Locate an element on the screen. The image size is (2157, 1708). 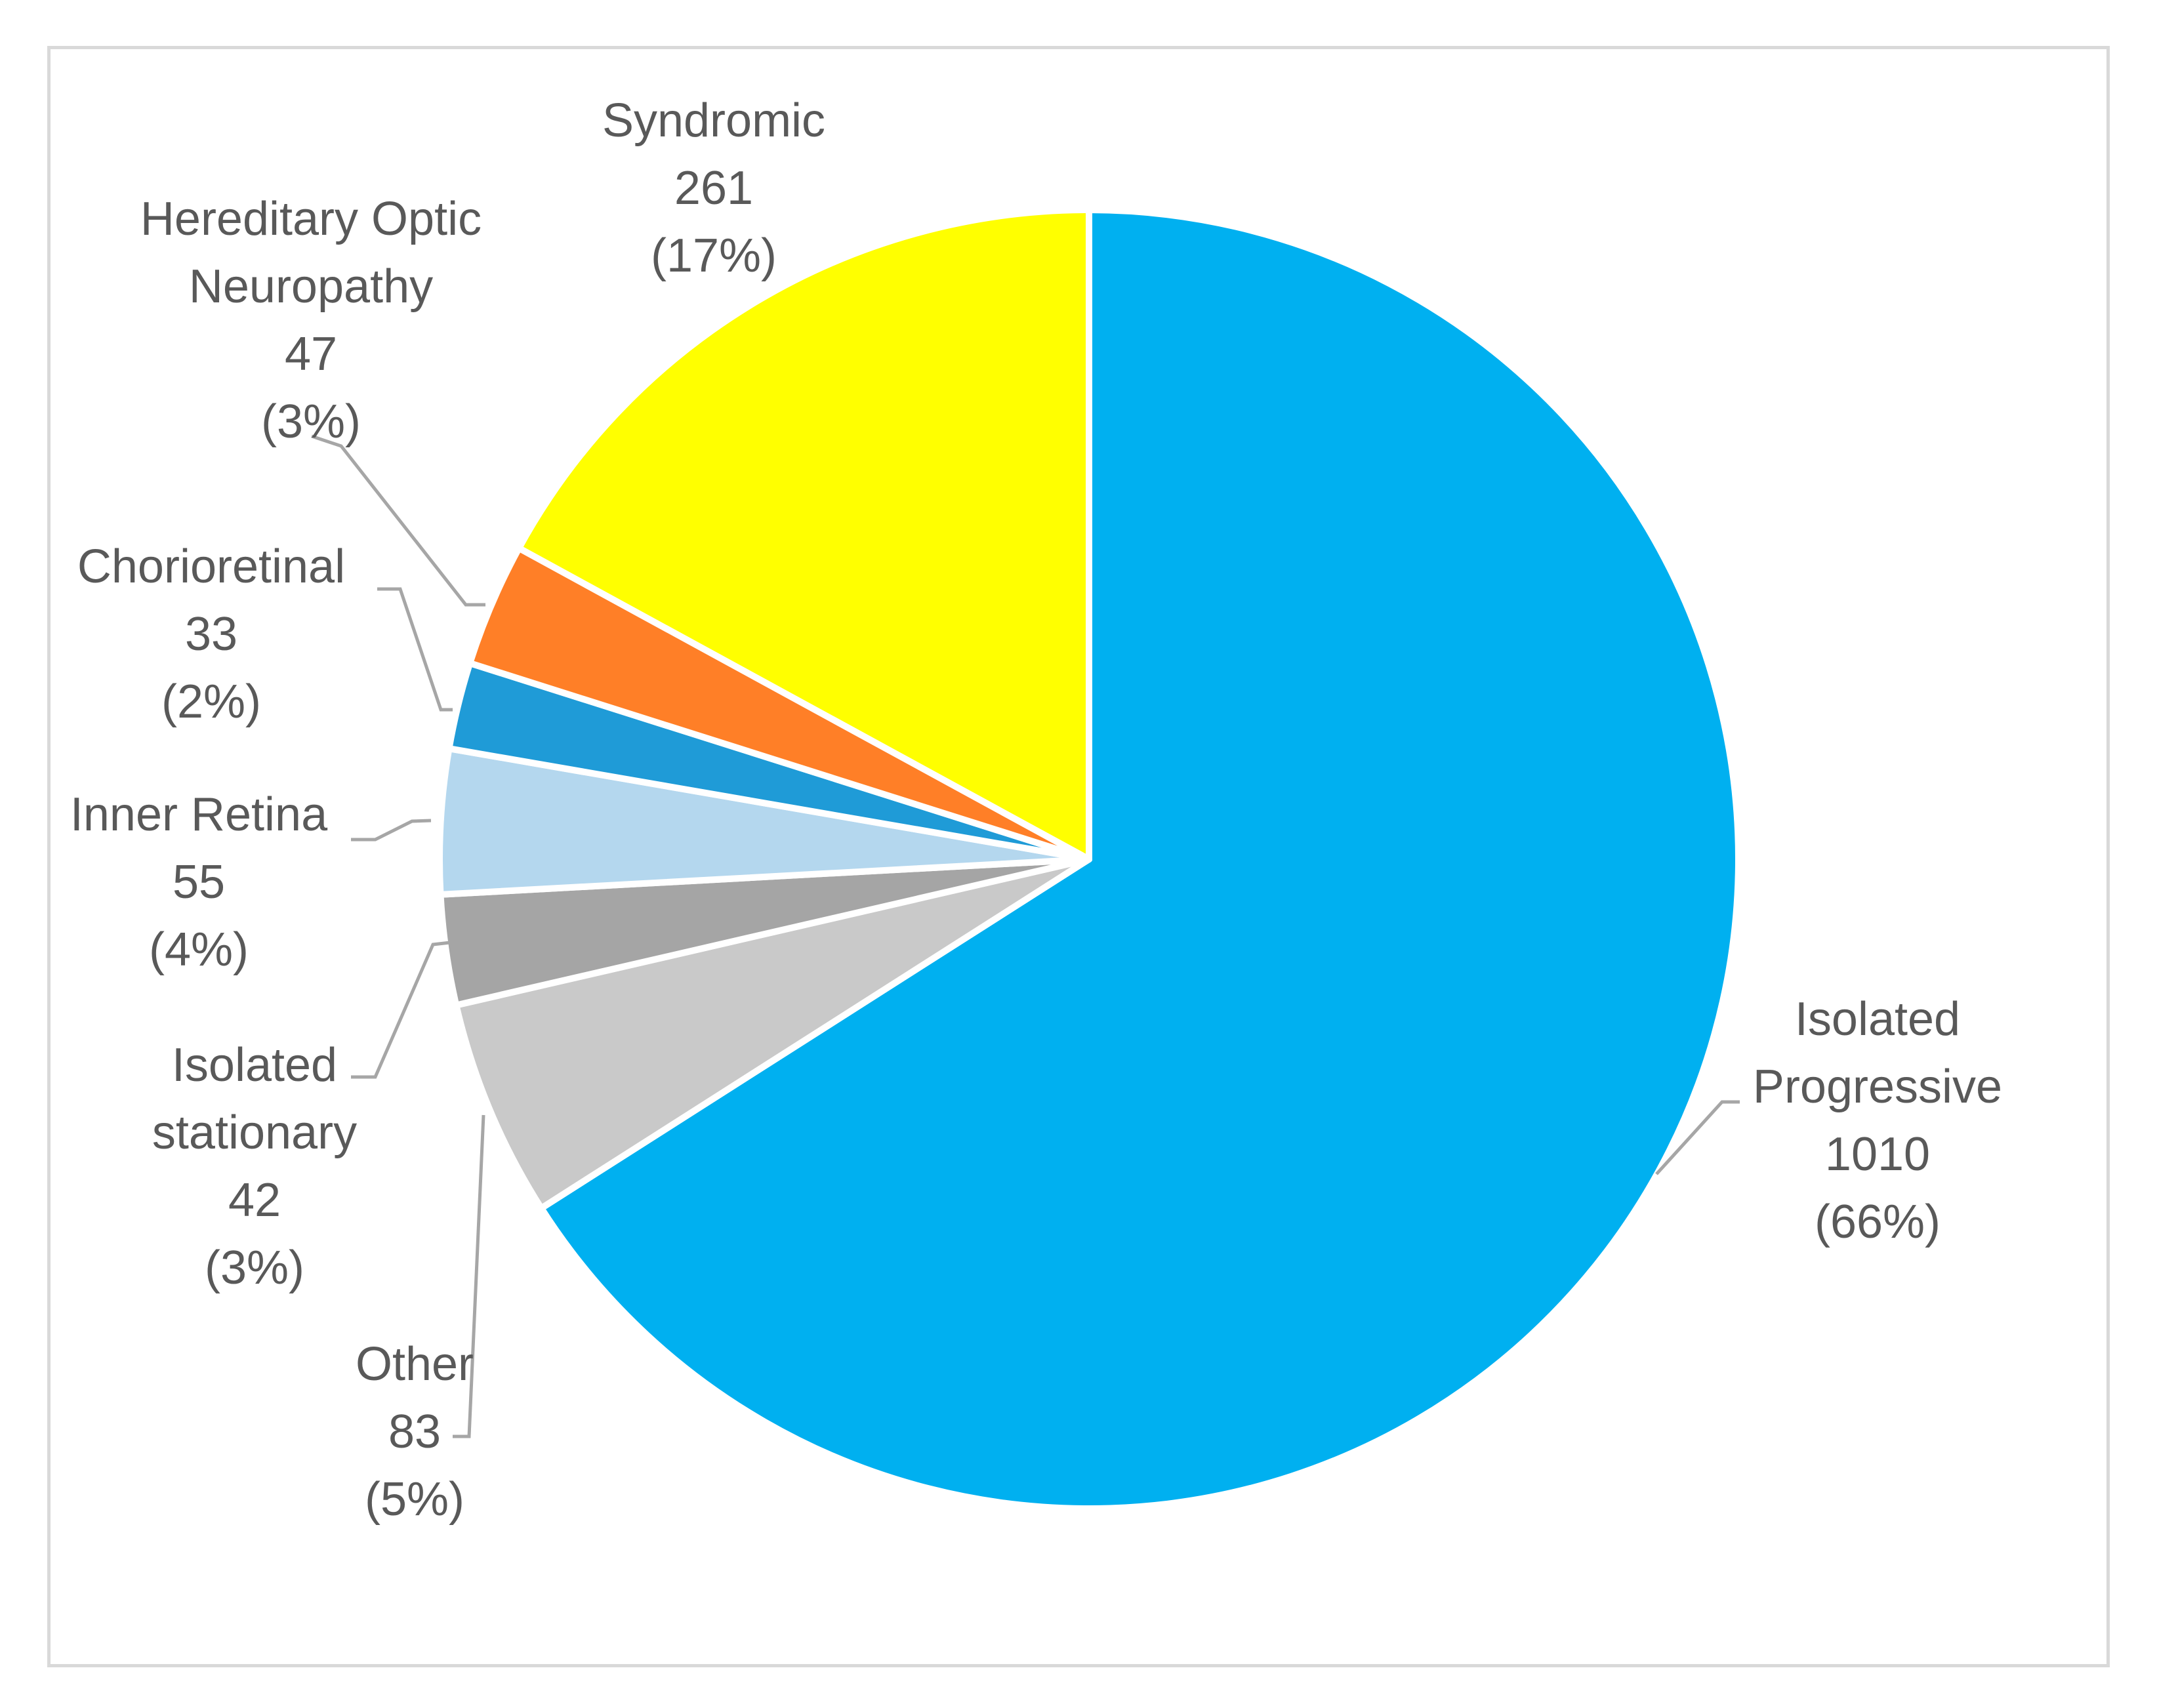
data-label-hereditary-optic-neuropathy: Hereditary Optic Neuropathy 47 (3%) is located at coordinates (311, 320).